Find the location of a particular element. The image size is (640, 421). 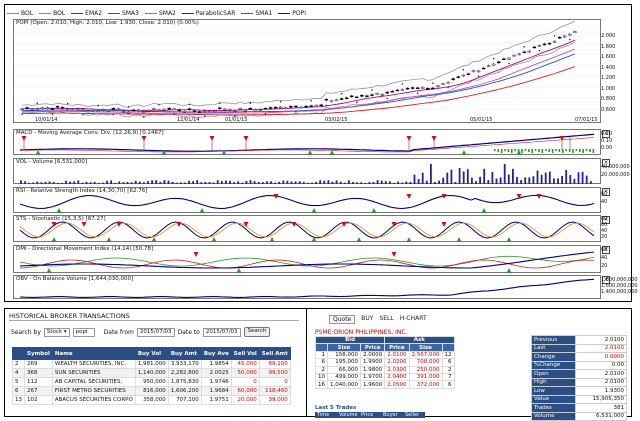

legend-label: SMA2 is located at coordinates (167, 13).